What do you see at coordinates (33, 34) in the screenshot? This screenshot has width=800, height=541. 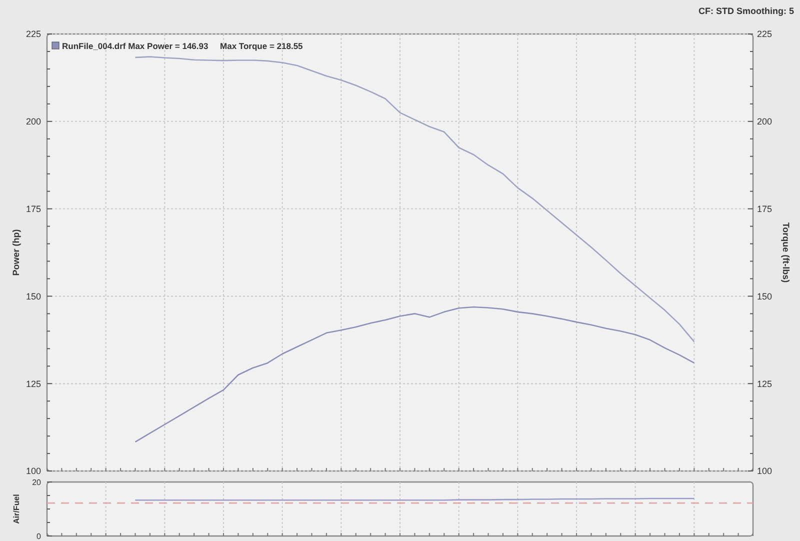 I see `y-tick-label: 225` at bounding box center [33, 34].